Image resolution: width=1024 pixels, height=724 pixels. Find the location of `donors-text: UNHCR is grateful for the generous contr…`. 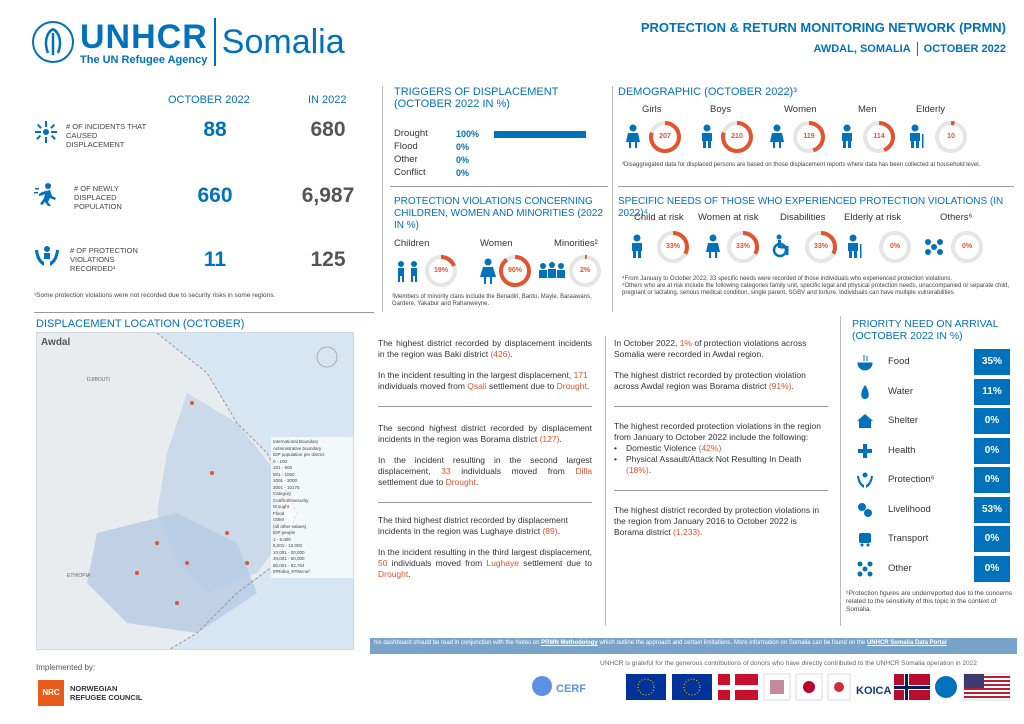

donors-text: UNHCR is grateful for the generous contr… is located at coordinates (788, 663).